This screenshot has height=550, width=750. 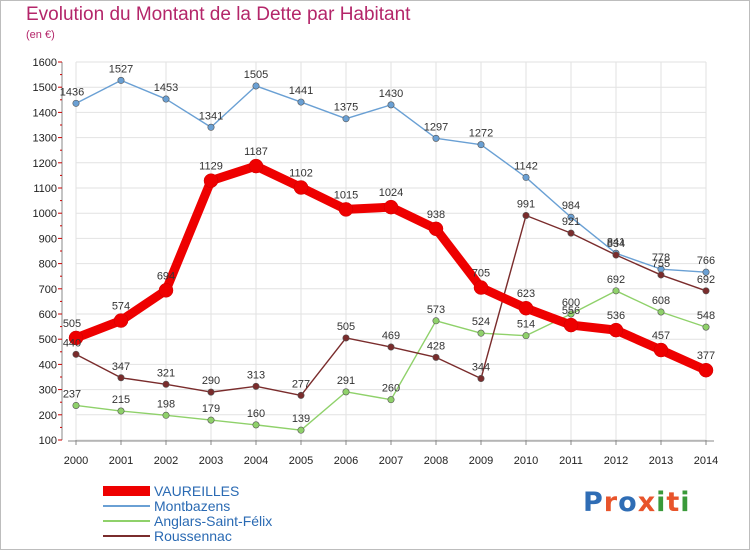 What do you see at coordinates (391, 193) in the screenshot?
I see `data-label-vaureilles: 1024` at bounding box center [391, 193].